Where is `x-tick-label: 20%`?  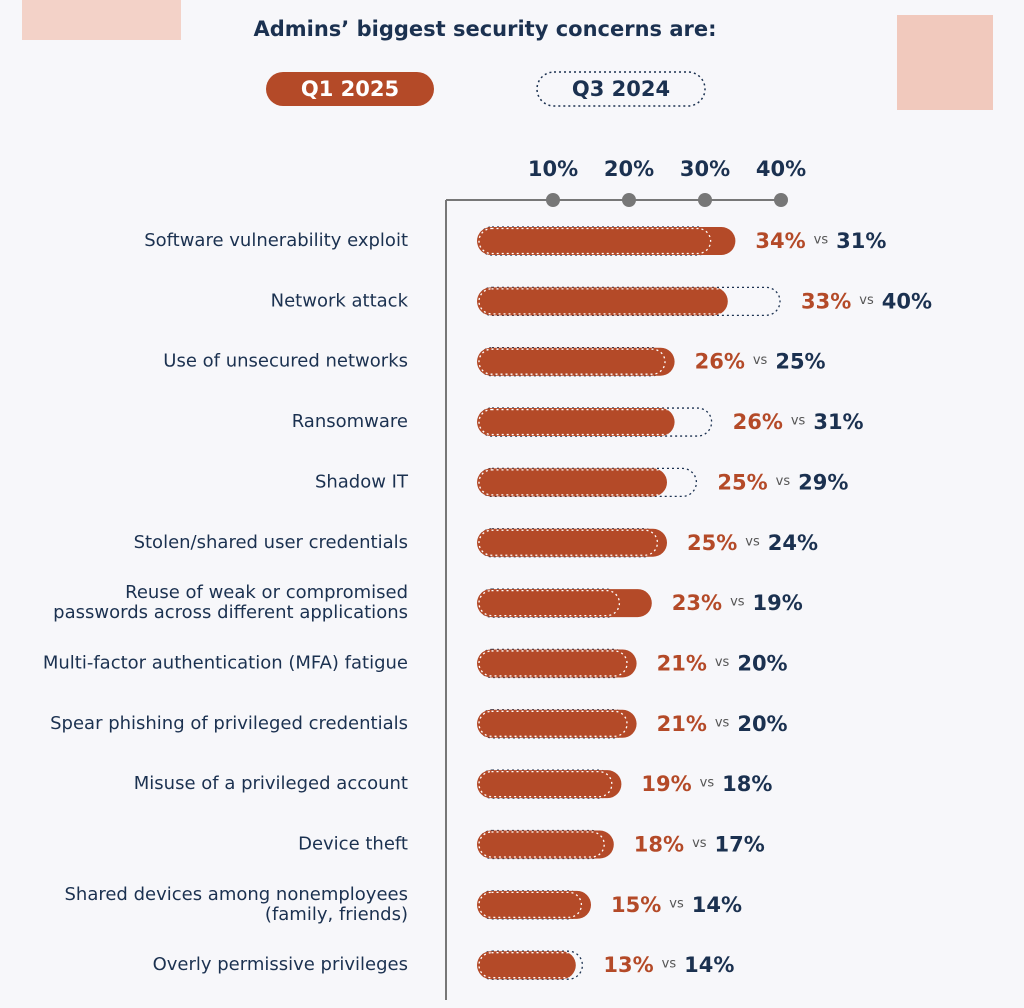 x-tick-label: 20% is located at coordinates (629, 169).